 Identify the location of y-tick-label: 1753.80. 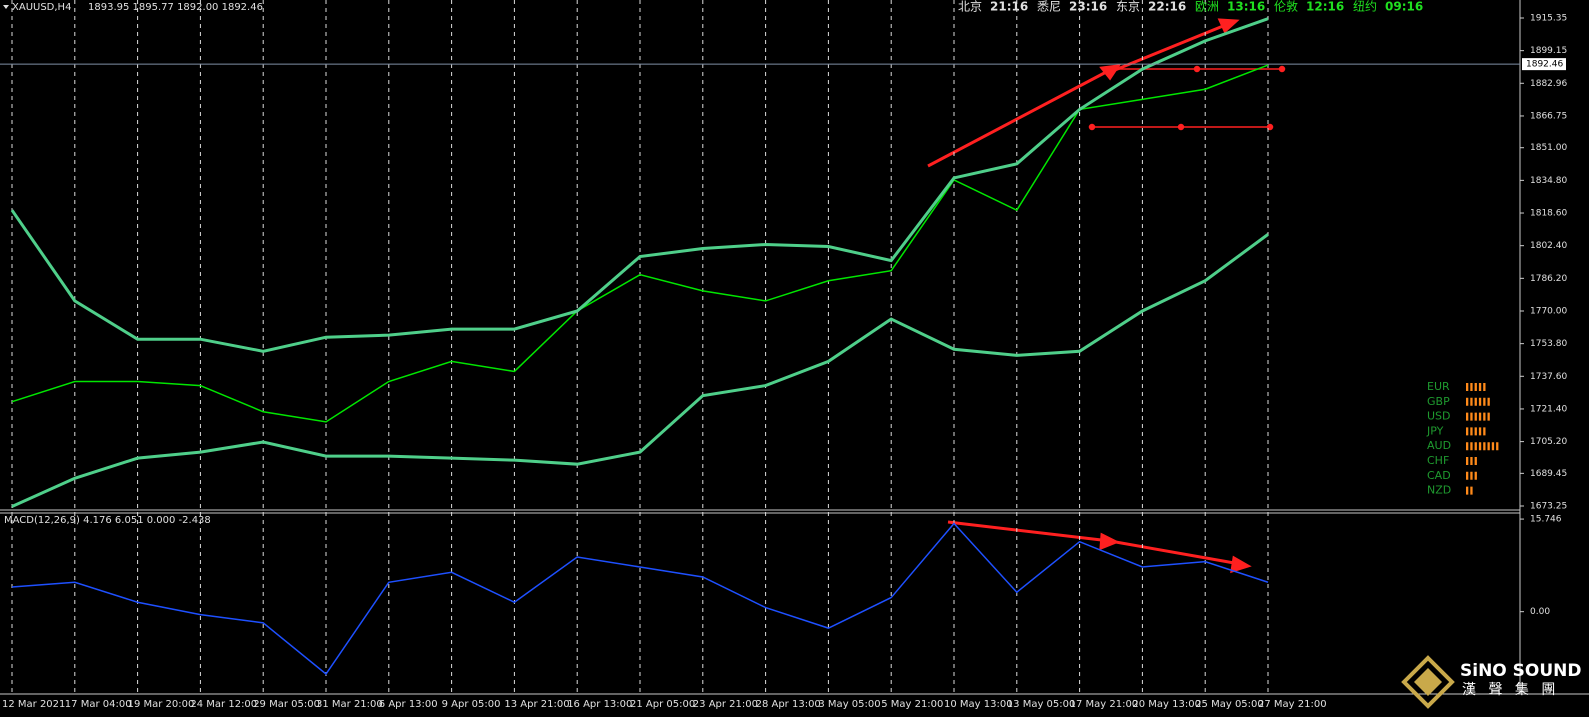
(1548, 344).